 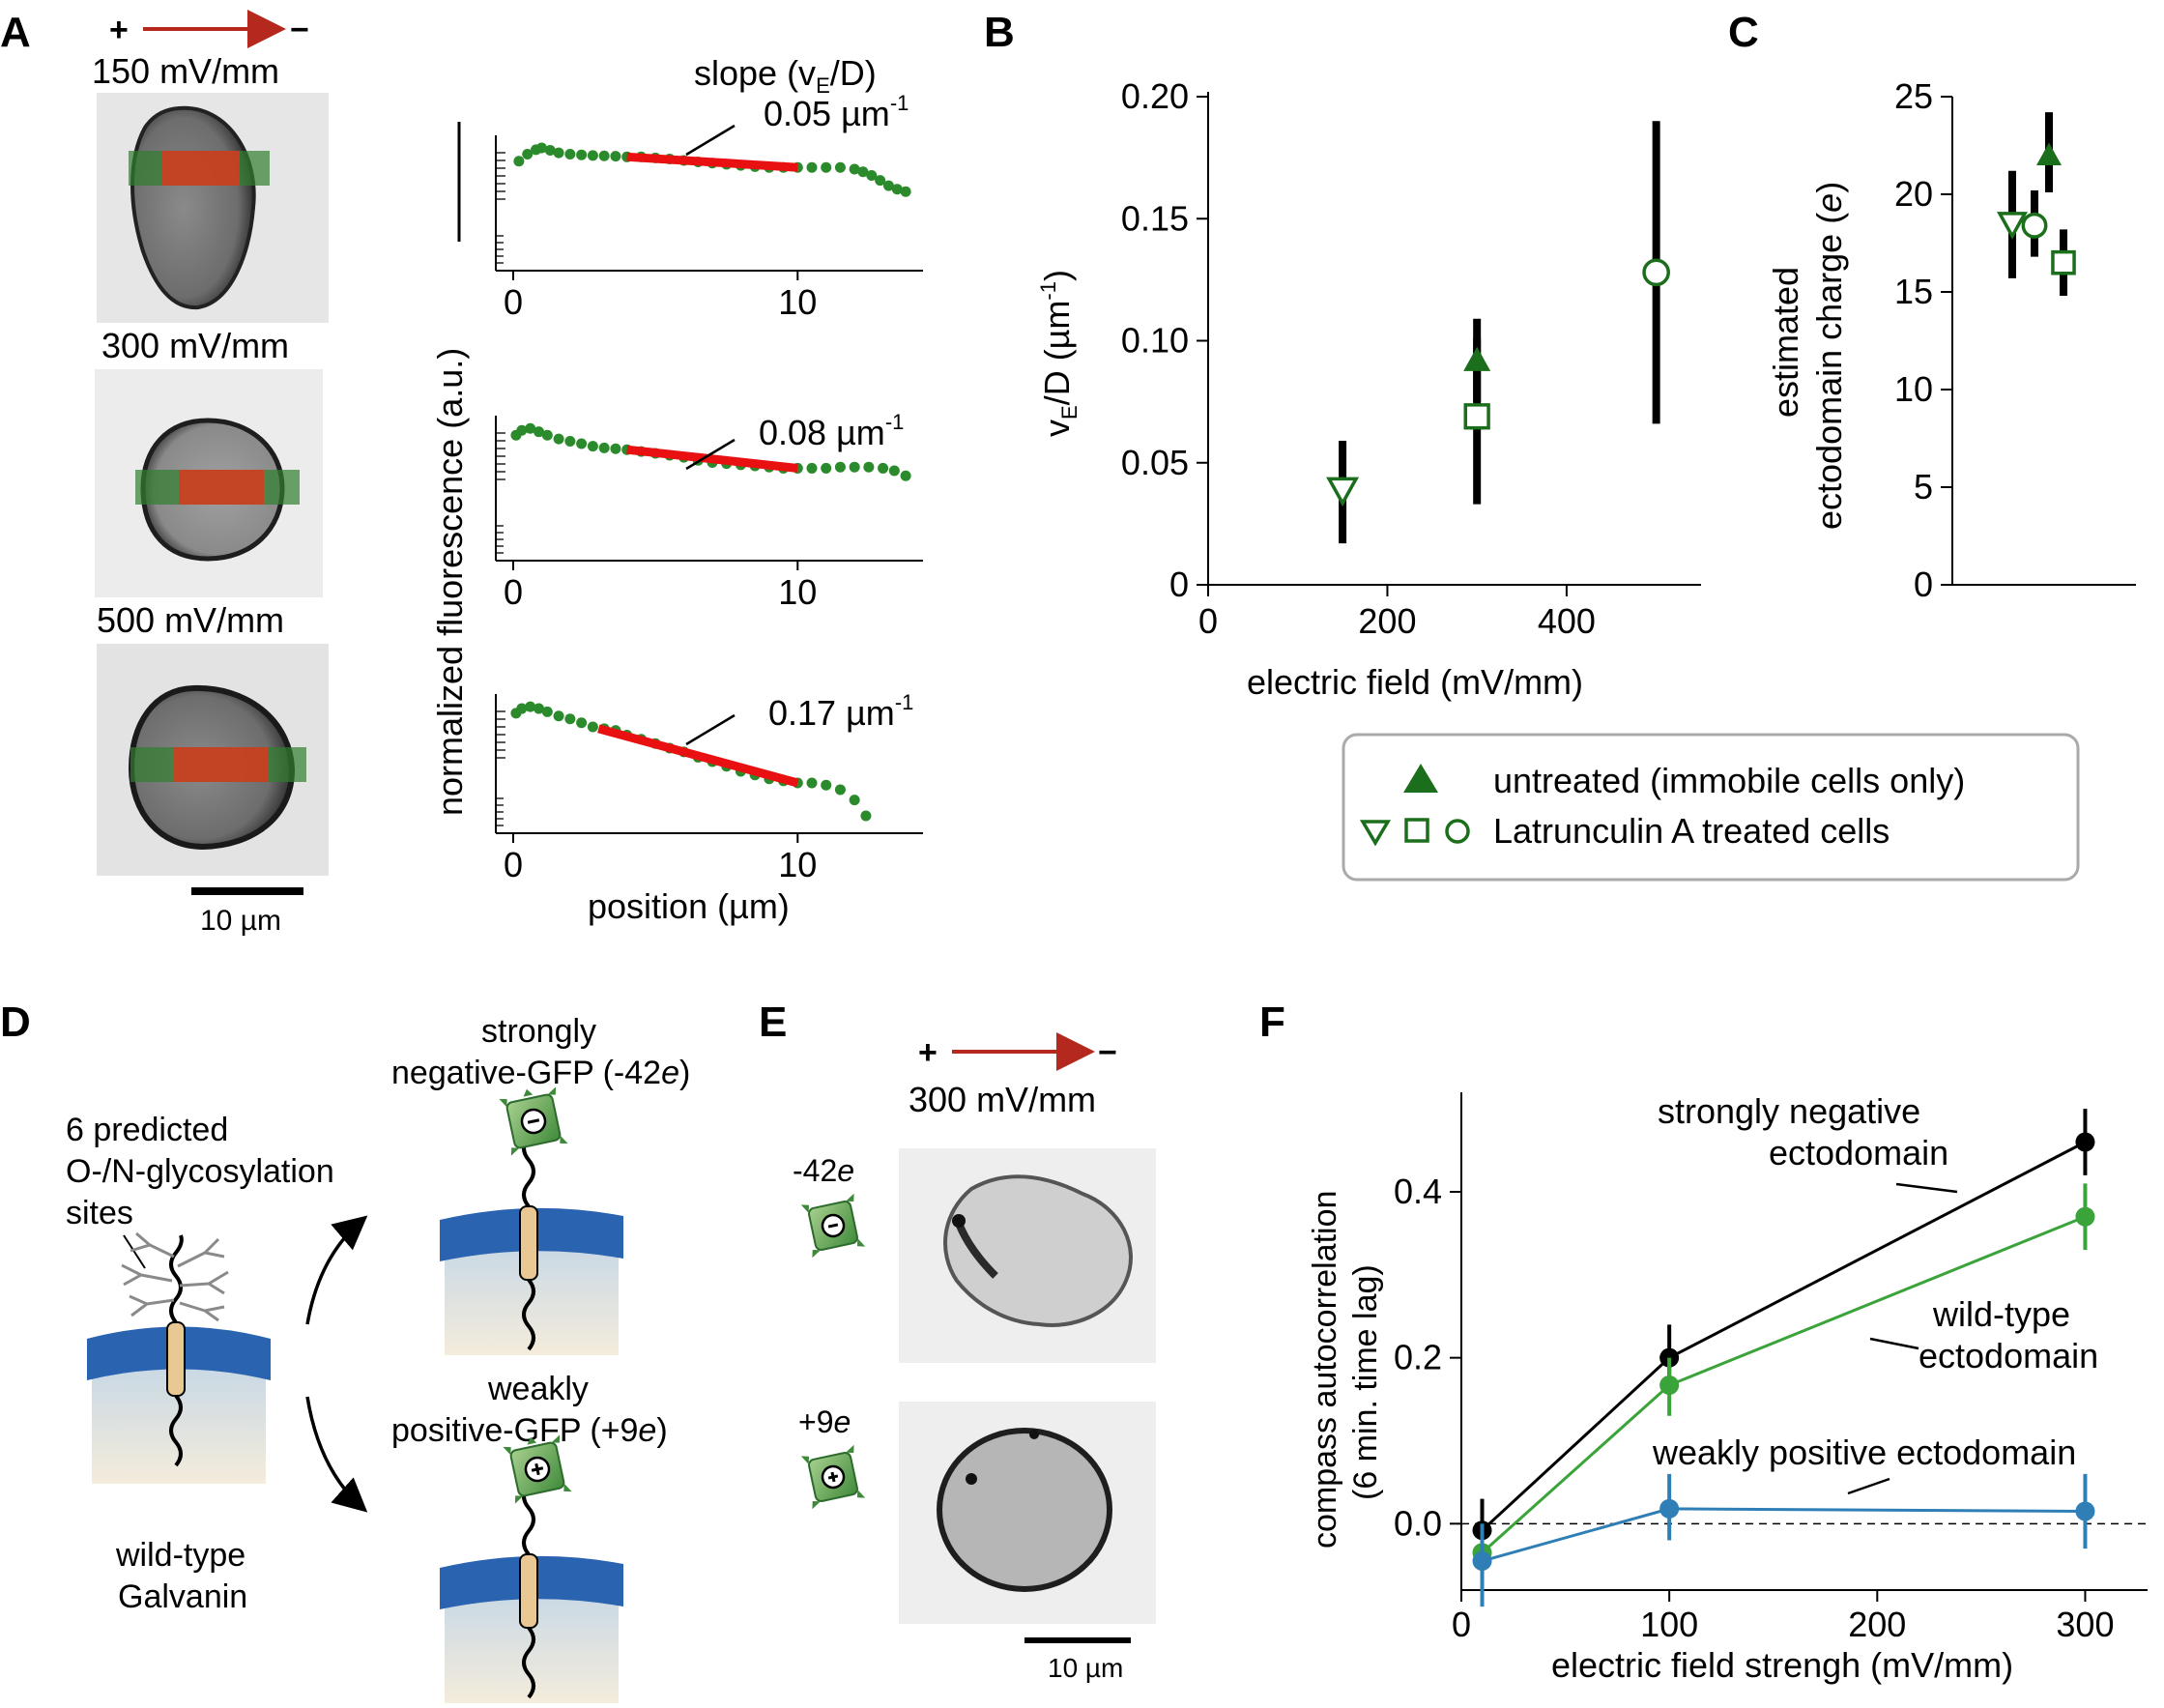 What do you see at coordinates (1711, 807) in the screenshot?
I see `legend-box` at bounding box center [1711, 807].